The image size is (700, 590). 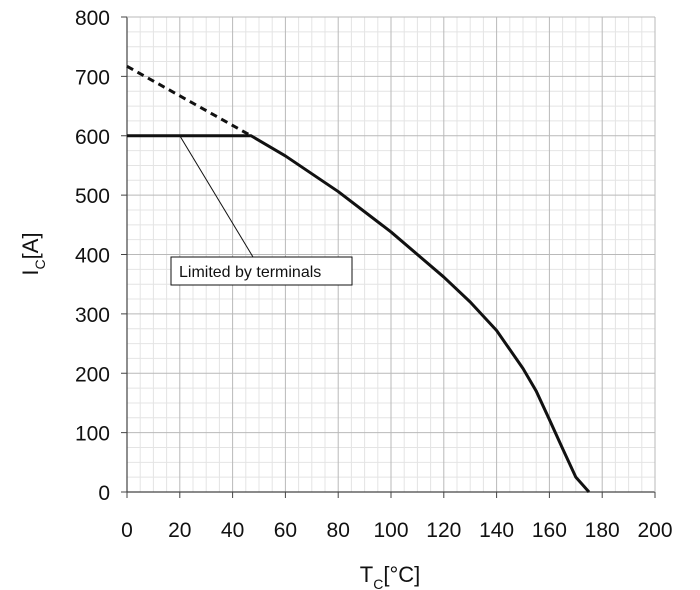 What do you see at coordinates (496, 530) in the screenshot?
I see `x-tick-label-140: 140` at bounding box center [496, 530].